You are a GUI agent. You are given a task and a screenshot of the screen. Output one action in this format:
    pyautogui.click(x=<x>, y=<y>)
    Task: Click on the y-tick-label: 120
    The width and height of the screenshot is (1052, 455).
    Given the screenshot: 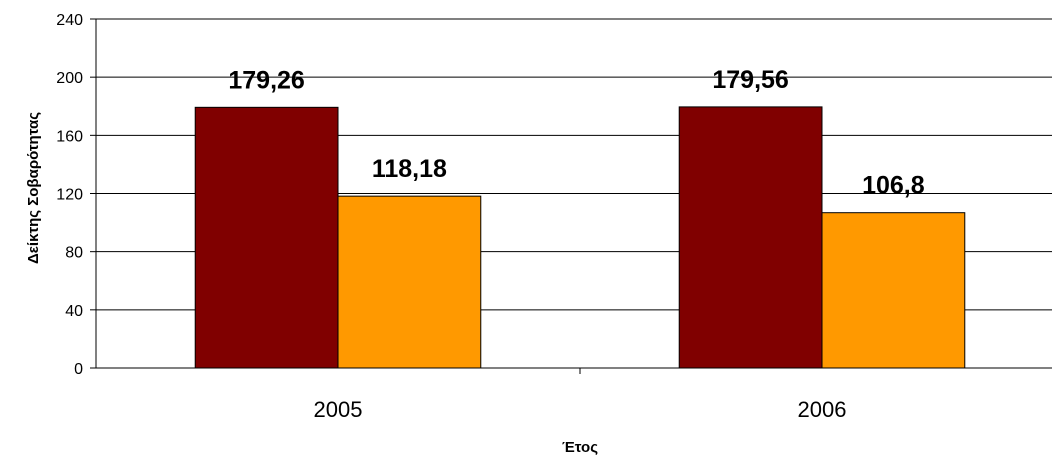 What is the action you would take?
    pyautogui.click(x=69, y=195)
    